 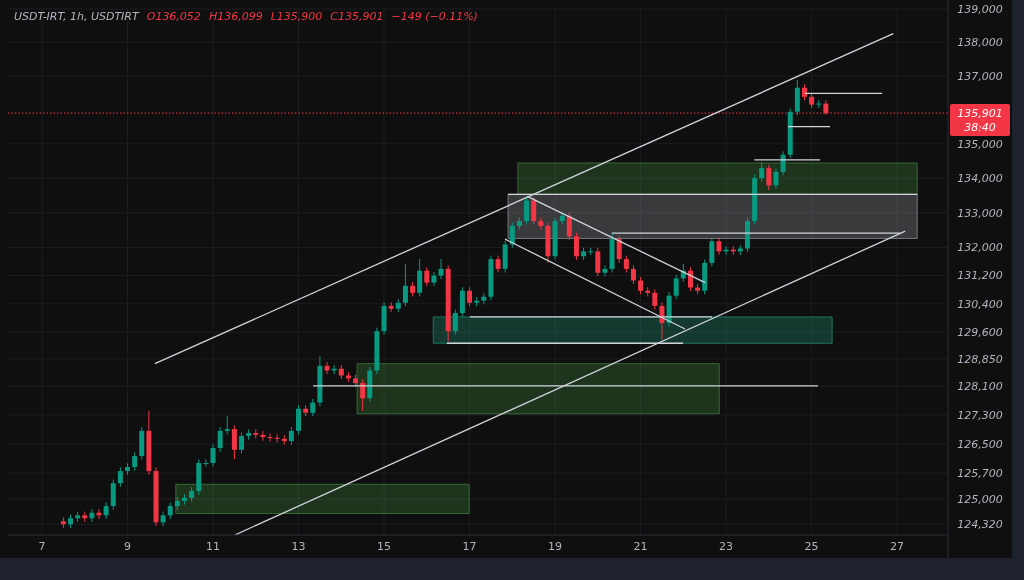 I want to click on y-tick-label: 125,000, so click(x=980, y=499).